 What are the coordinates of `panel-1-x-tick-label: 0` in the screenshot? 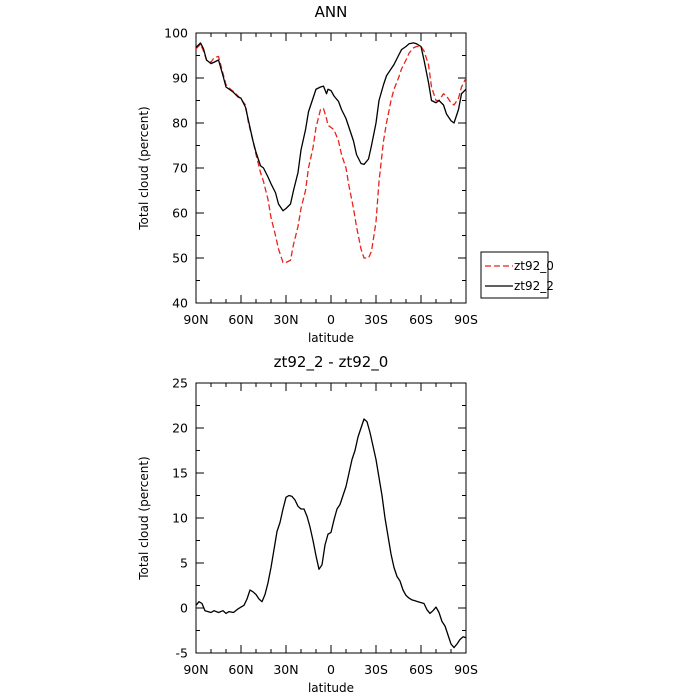 It's located at (331, 319).